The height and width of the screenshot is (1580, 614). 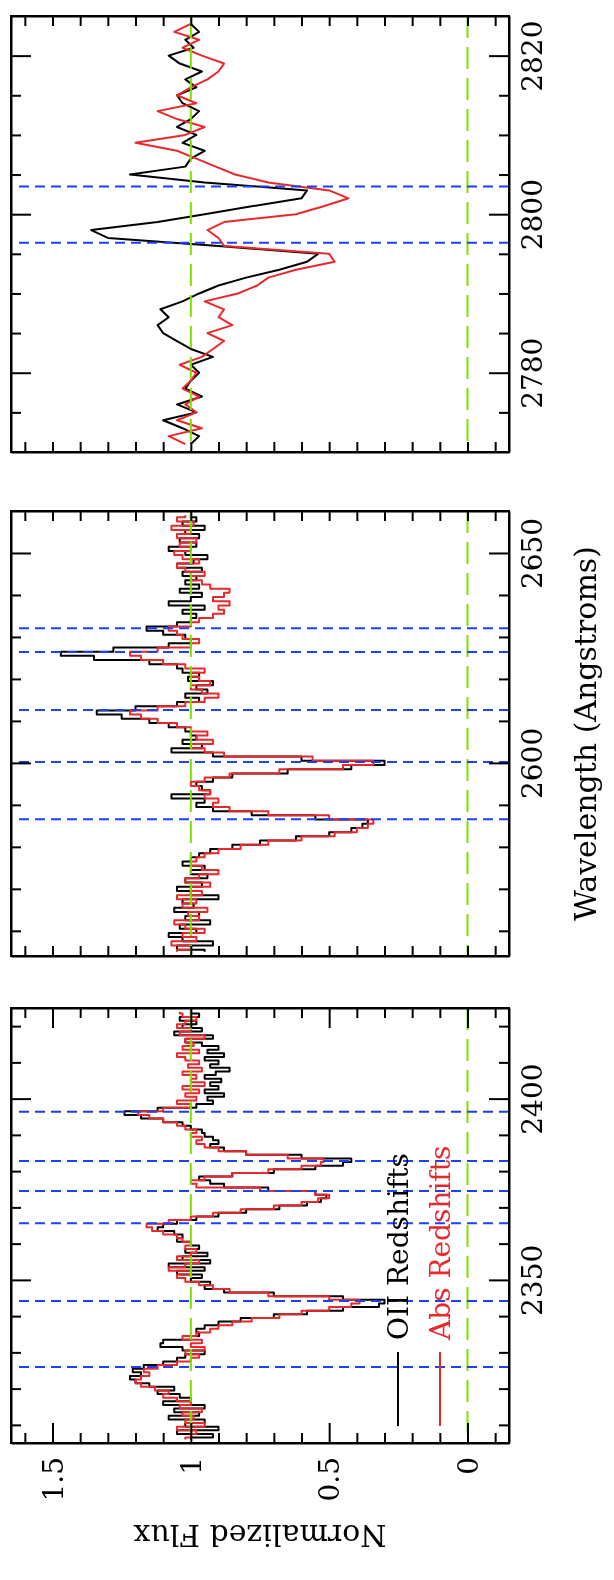 What do you see at coordinates (532, 1280) in the screenshot?
I see `y-tick-label: 2350` at bounding box center [532, 1280].